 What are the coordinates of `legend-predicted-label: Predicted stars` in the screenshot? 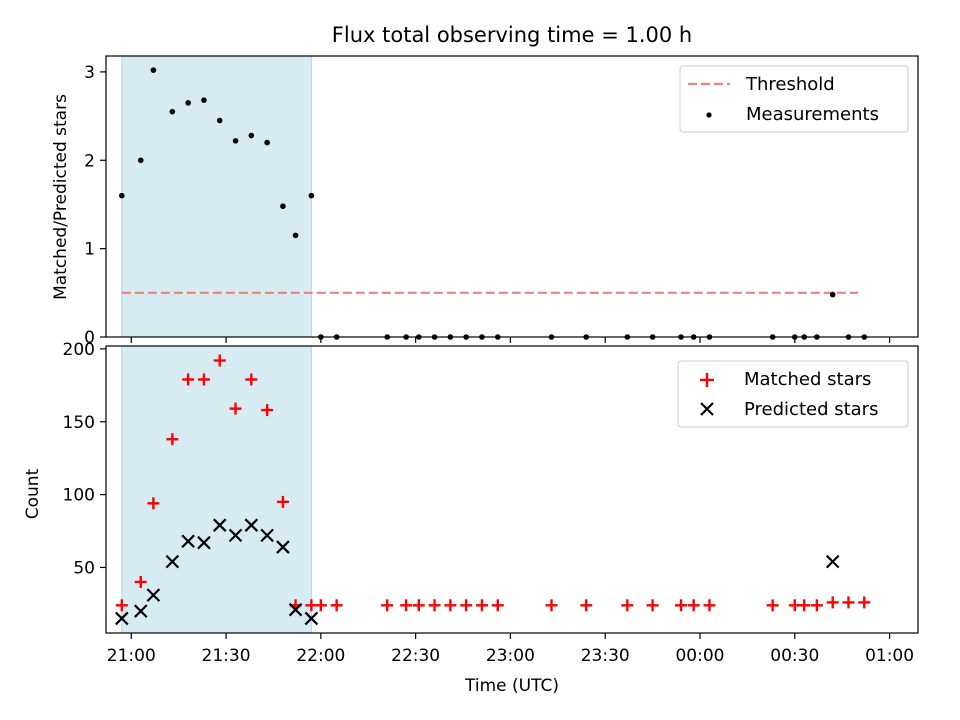 It's located at (811, 409).